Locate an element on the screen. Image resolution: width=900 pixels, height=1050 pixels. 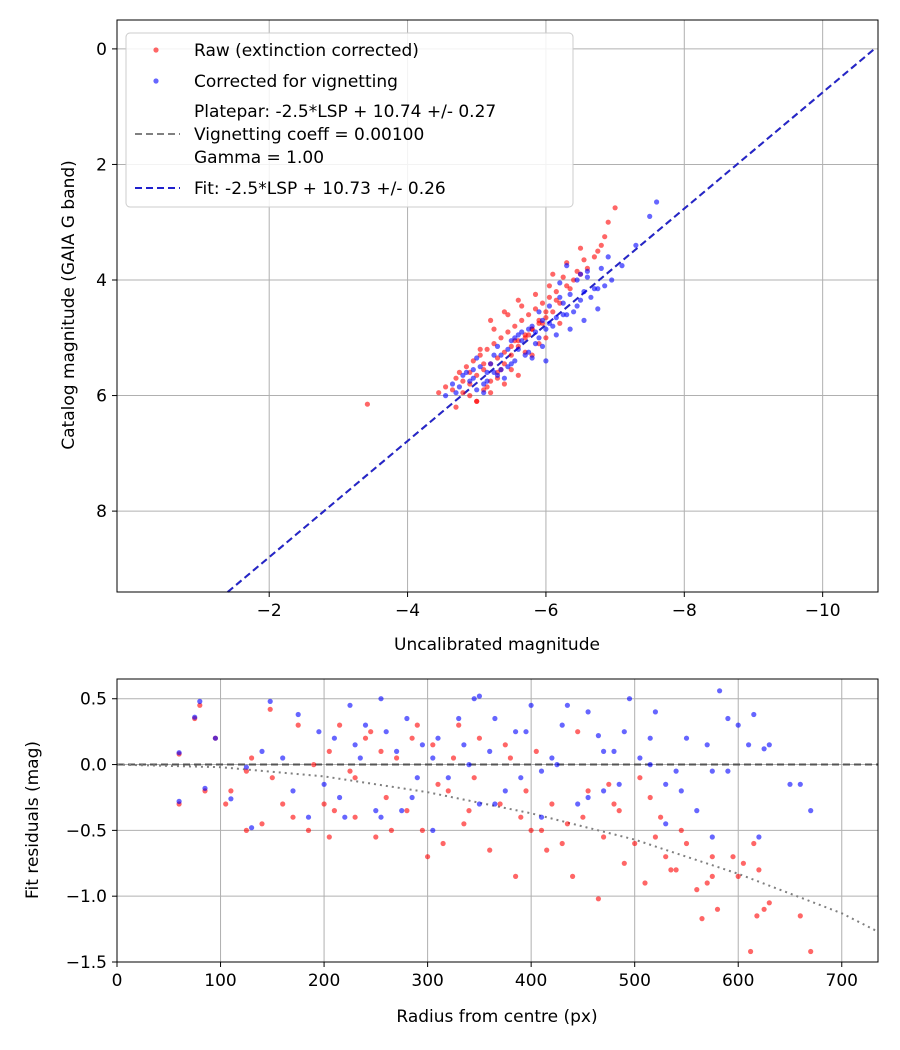
bottom-x-tick-label: 700 is located at coordinates (842, 981).